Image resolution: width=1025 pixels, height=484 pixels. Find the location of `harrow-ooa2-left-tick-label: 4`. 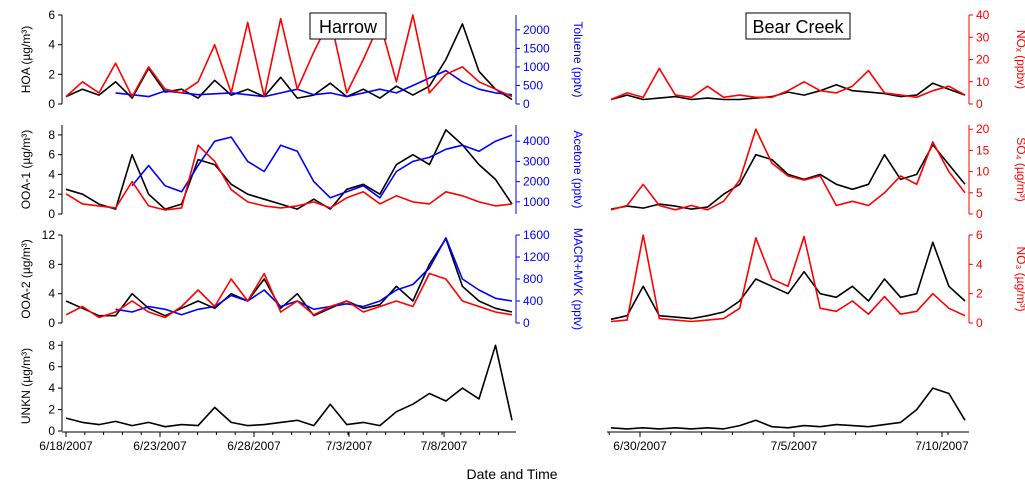

harrow-ooa2-left-tick-label: 4 is located at coordinates (51, 294).